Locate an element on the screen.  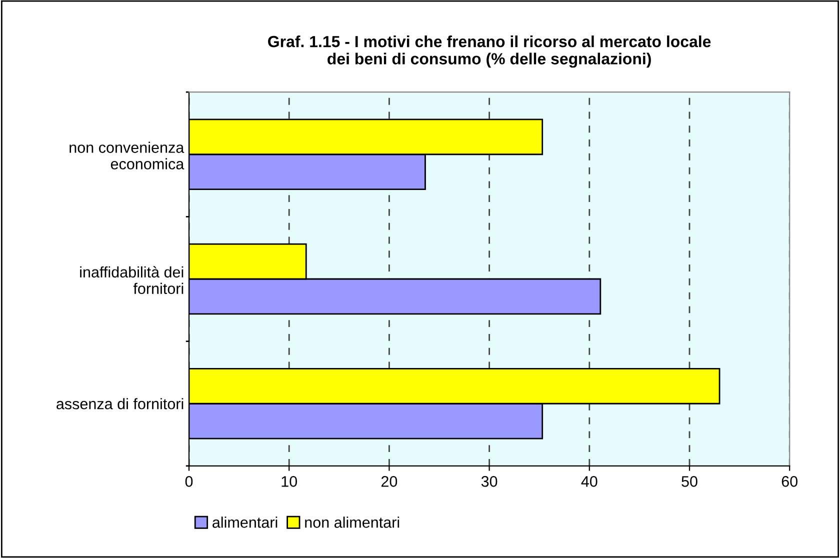
y-tick-label: inaffidabilità dei fornitori is located at coordinates (132, 280).